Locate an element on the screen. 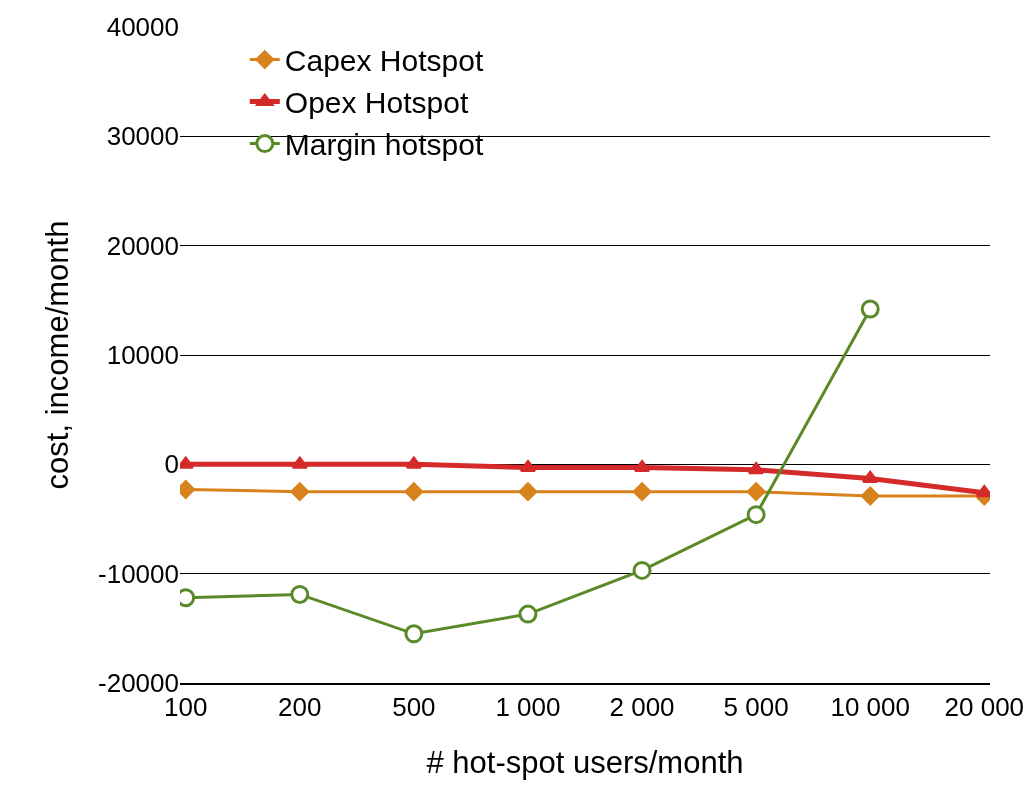 The width and height of the screenshot is (1036, 793). legend-label: Opex Hotspot is located at coordinates (376, 103).